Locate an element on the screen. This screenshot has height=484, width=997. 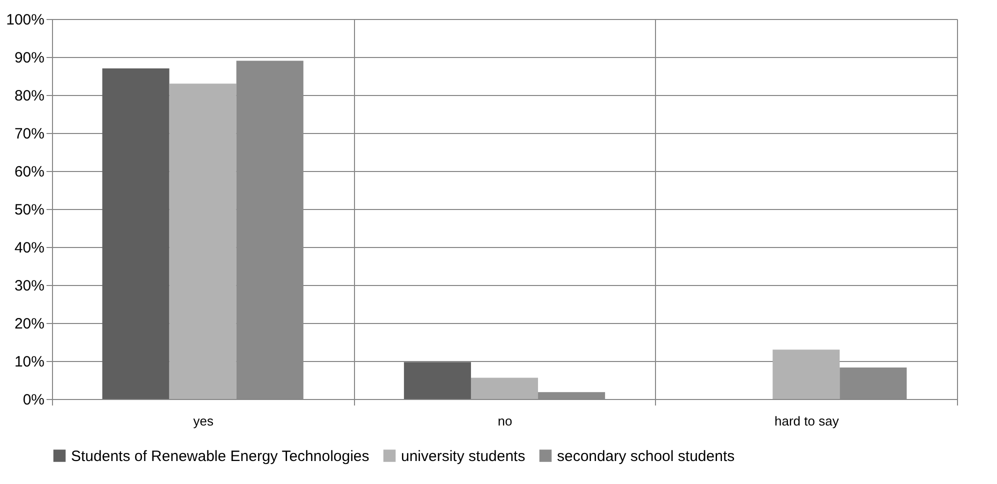
x-tick-label: hard to say is located at coordinates (807, 421).